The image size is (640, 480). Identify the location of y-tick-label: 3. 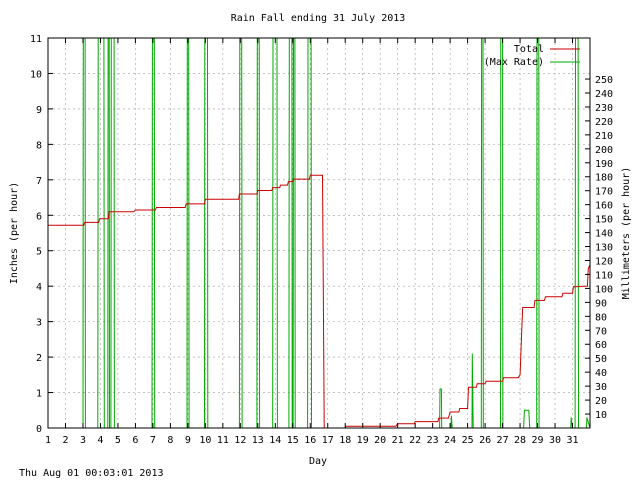
(39, 323).